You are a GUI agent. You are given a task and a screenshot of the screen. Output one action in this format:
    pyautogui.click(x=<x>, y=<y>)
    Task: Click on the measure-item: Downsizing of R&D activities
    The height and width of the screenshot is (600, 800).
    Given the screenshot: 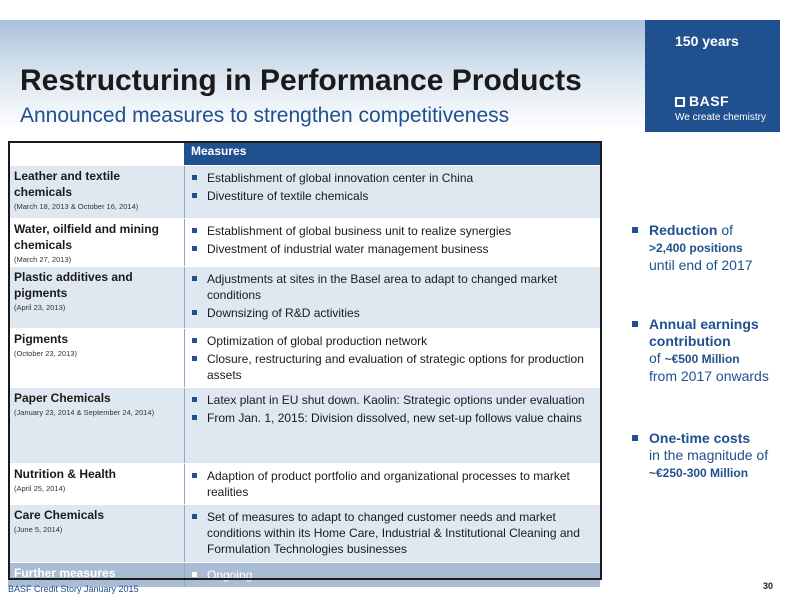 What is the action you would take?
    pyautogui.click(x=392, y=313)
    